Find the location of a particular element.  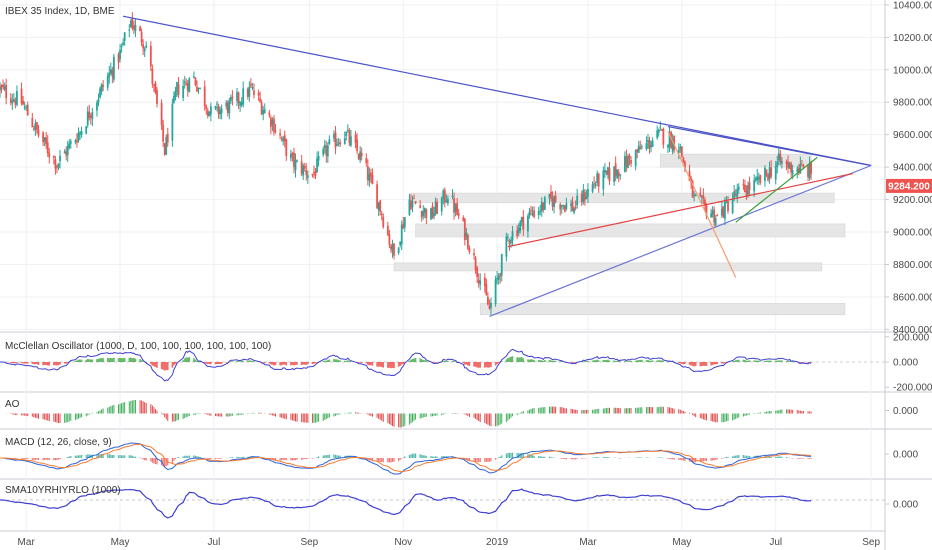

time-tick-label: Nov is located at coordinates (403, 542).